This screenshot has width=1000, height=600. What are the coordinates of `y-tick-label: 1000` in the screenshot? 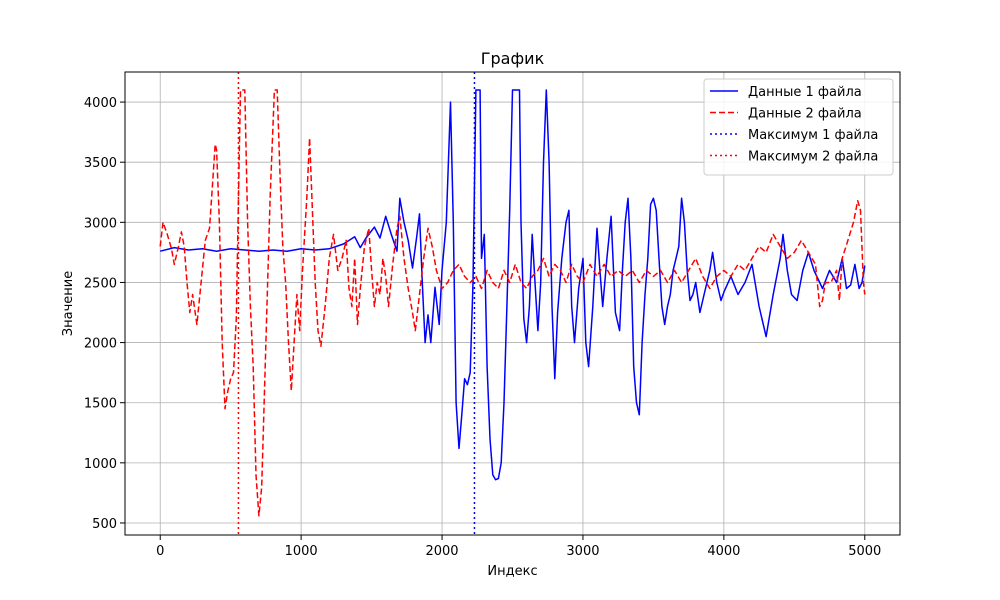 It's located at (100, 464).